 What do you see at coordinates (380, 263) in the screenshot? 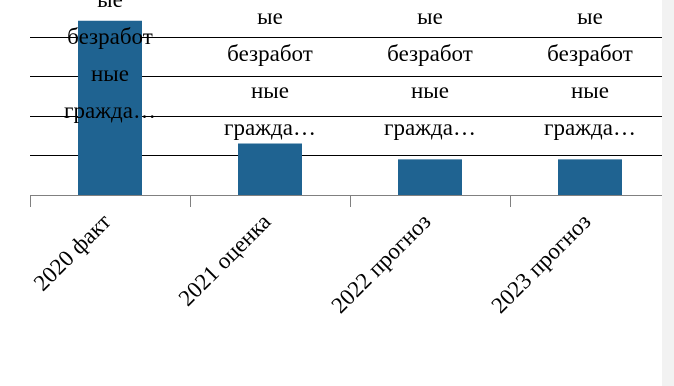
I see `x-tick-label-3: 2022 прогноз` at bounding box center [380, 263].